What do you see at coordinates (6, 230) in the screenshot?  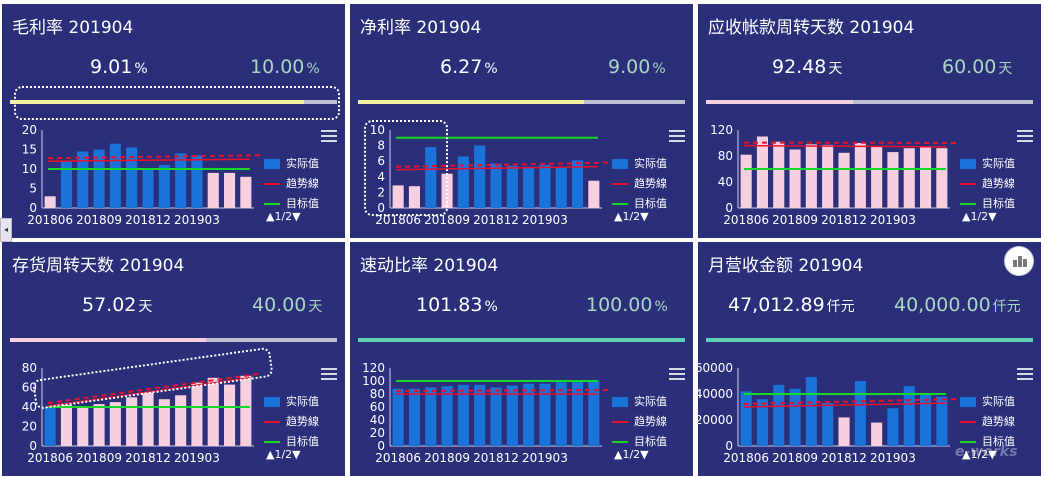 I see `collapse-arrow-icon: ◂` at bounding box center [6, 230].